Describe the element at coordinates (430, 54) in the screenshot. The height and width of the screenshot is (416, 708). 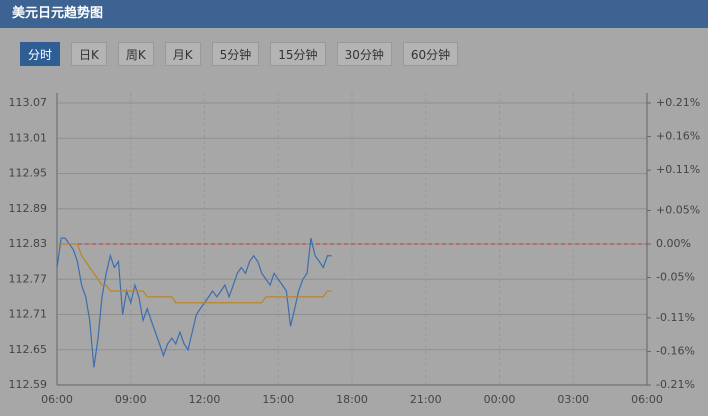
I see `tab-button: 60分钟` at that location.